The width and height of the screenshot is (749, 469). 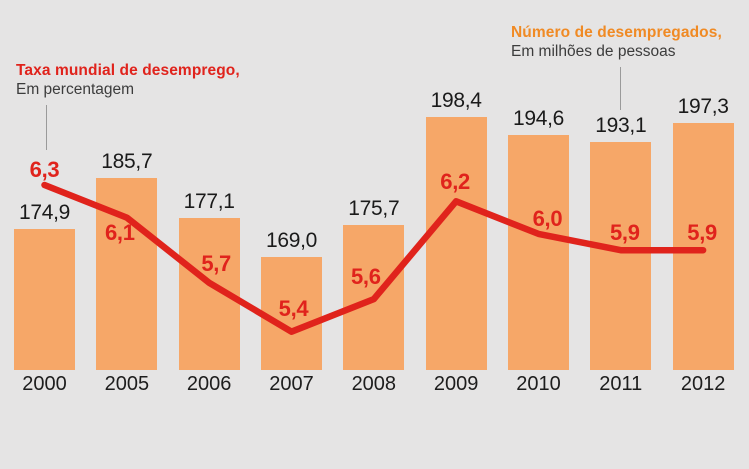 I want to click on bar-series-title: Número de desempregados,, so click(x=616, y=32).